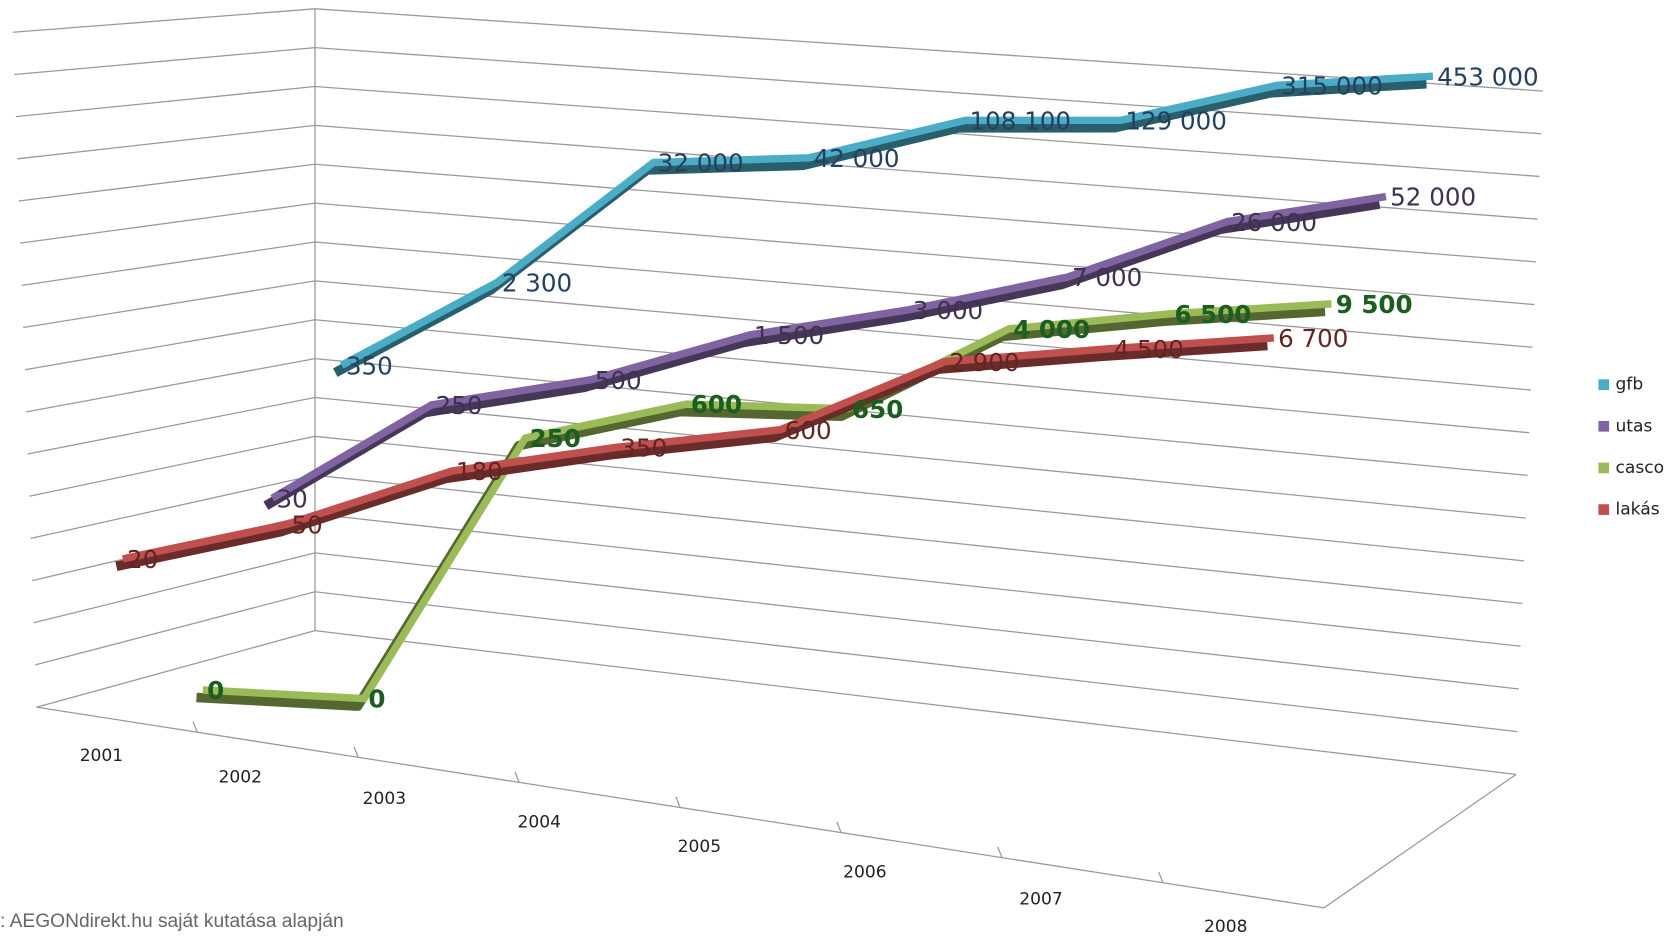 The height and width of the screenshot is (938, 1671). Describe the element at coordinates (1274, 222) in the screenshot. I see `data-label: 26 000` at that location.